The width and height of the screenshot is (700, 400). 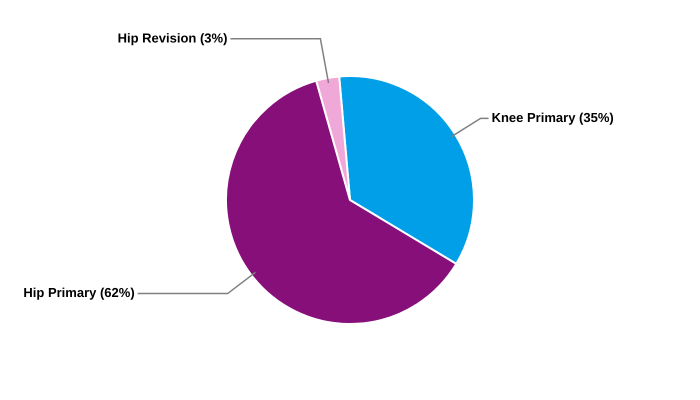 What do you see at coordinates (173, 38) in the screenshot?
I see `slice-label: Hip Revision (3%)` at bounding box center [173, 38].